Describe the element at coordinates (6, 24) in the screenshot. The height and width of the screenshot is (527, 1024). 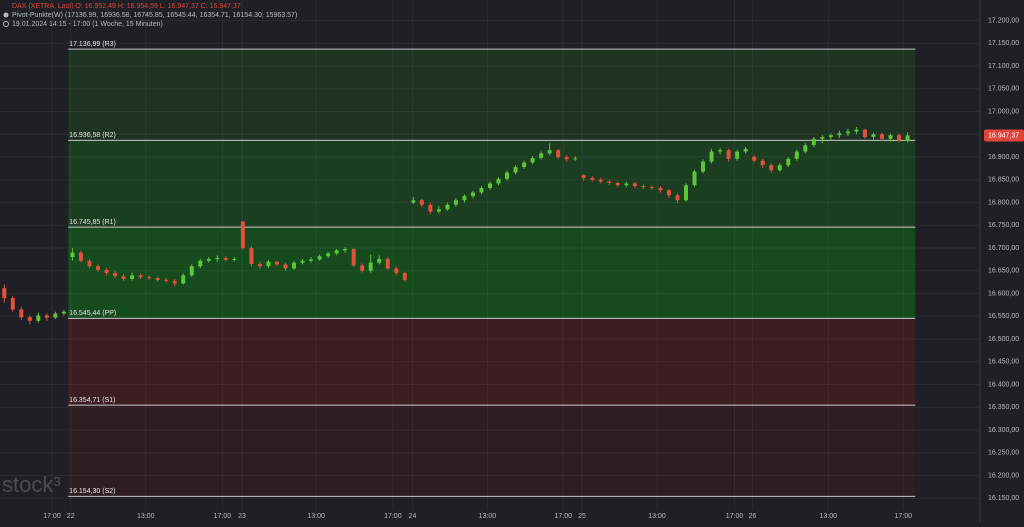
I see `clock-icon` at that location.